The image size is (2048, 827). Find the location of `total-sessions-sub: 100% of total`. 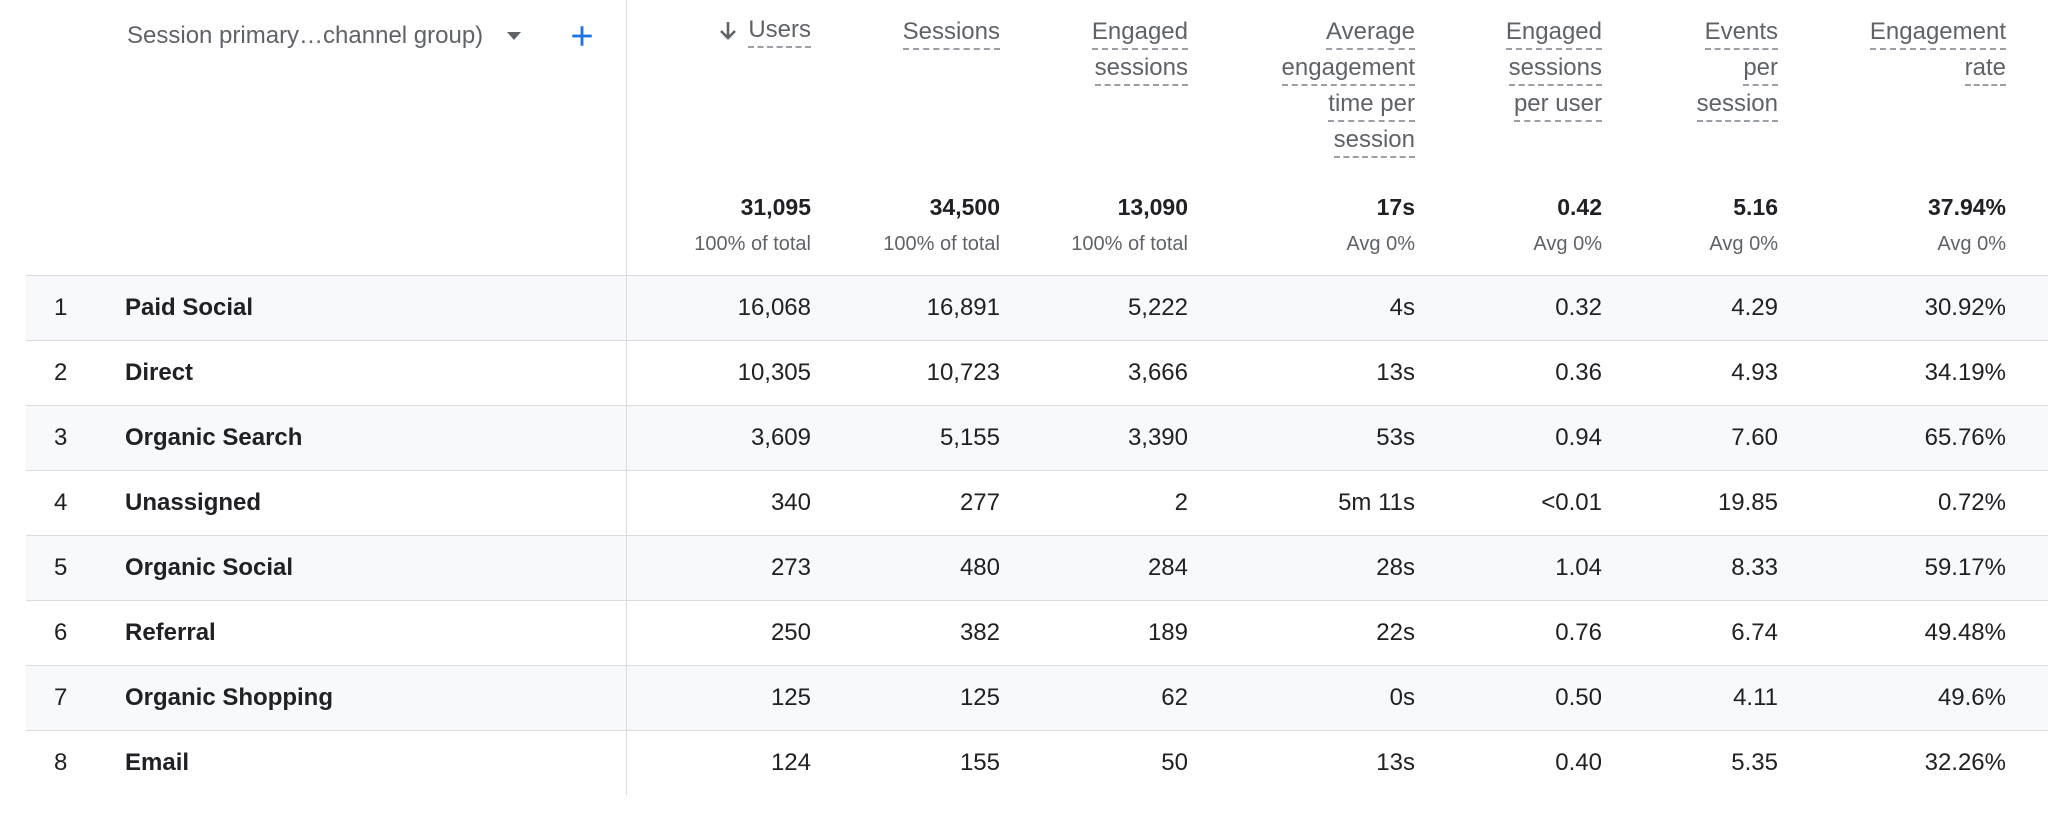

total-sessions-sub: 100% of total is located at coordinates (941, 244).